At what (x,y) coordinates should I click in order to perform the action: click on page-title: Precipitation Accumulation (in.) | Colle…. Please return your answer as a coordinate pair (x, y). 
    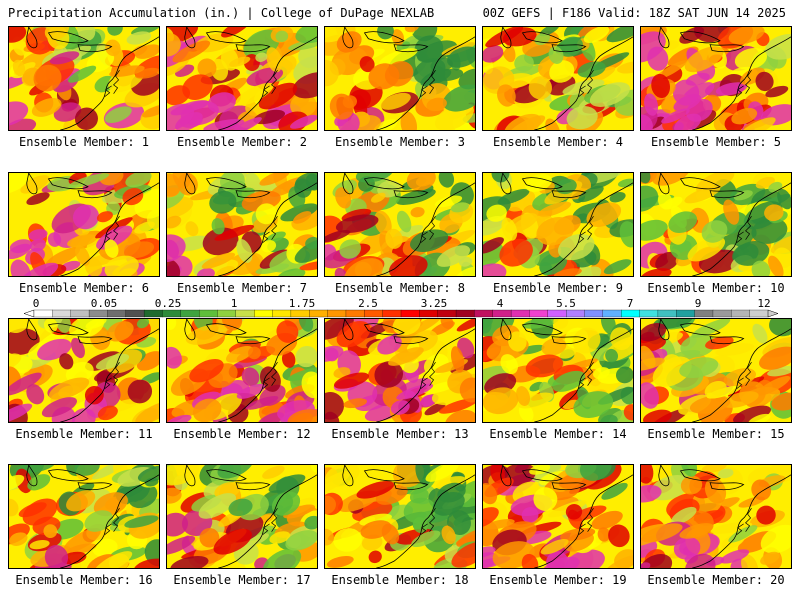
    Looking at the image, I should click on (221, 13).